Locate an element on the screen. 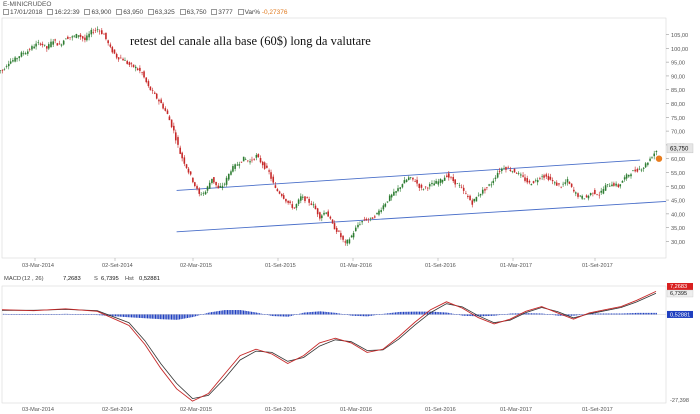 The height and width of the screenshot is (414, 700). price-axis-label: 90,00 is located at coordinates (678, 77).